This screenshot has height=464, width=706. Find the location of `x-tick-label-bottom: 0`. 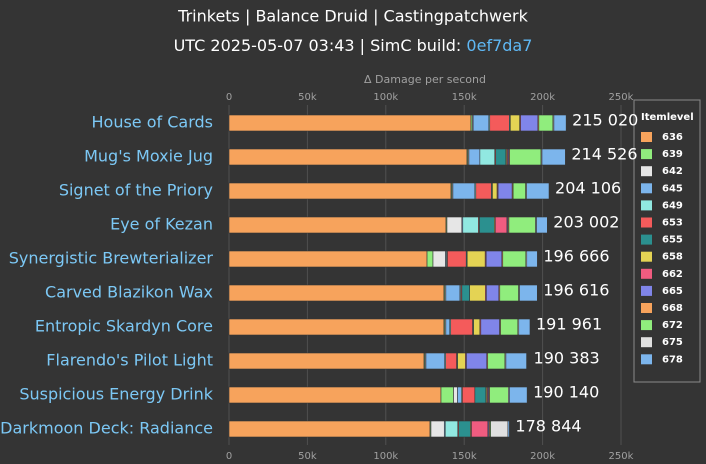

x-tick-label-bottom: 0 is located at coordinates (229, 456).